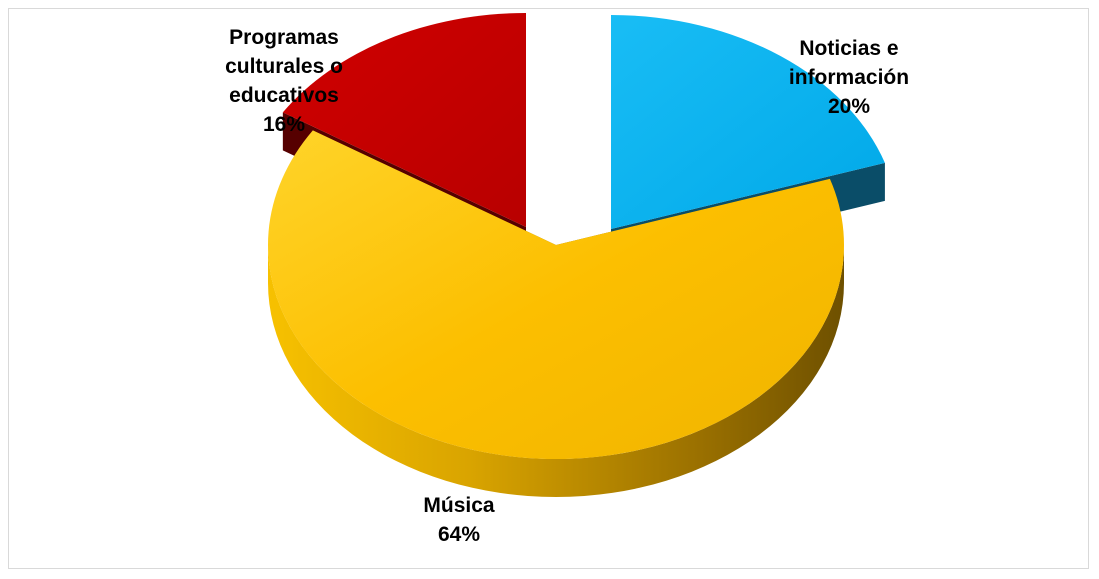 This screenshot has width=1099, height=579. Describe the element at coordinates (404, 120) in the screenshot. I see `slice-top-programas` at that location.